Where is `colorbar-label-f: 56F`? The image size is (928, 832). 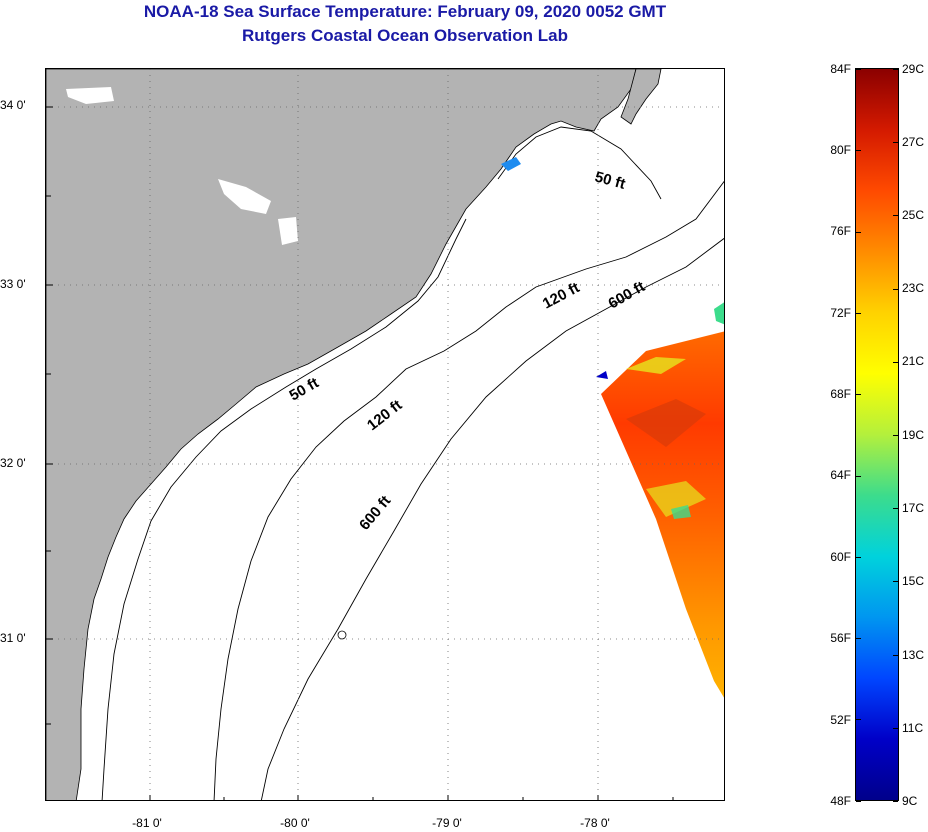 colorbar-label-f: 56F is located at coordinates (840, 638).